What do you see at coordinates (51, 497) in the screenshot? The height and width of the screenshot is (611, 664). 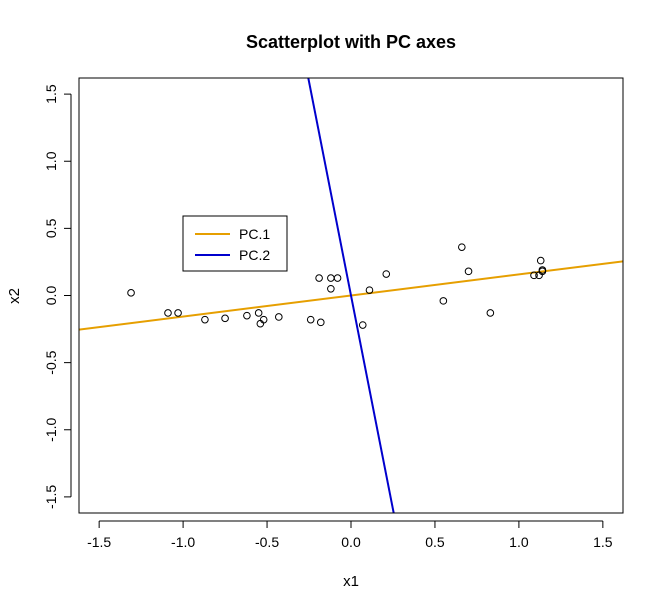 I see `y-tick-label: -1.5` at bounding box center [51, 497].